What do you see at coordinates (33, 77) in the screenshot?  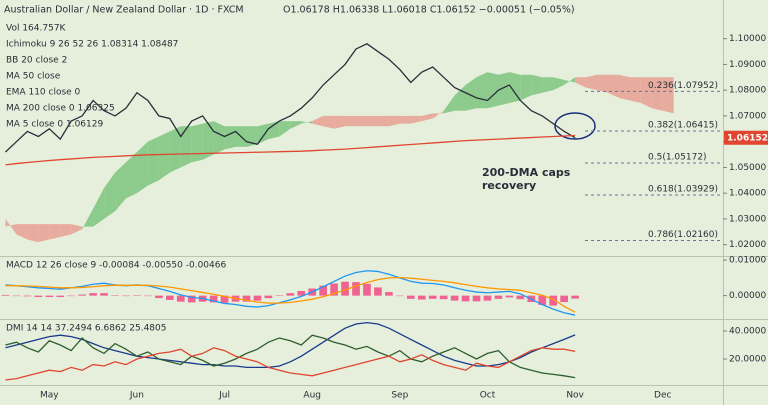 I see `indicator-legend: MA 50 close` at bounding box center [33, 77].